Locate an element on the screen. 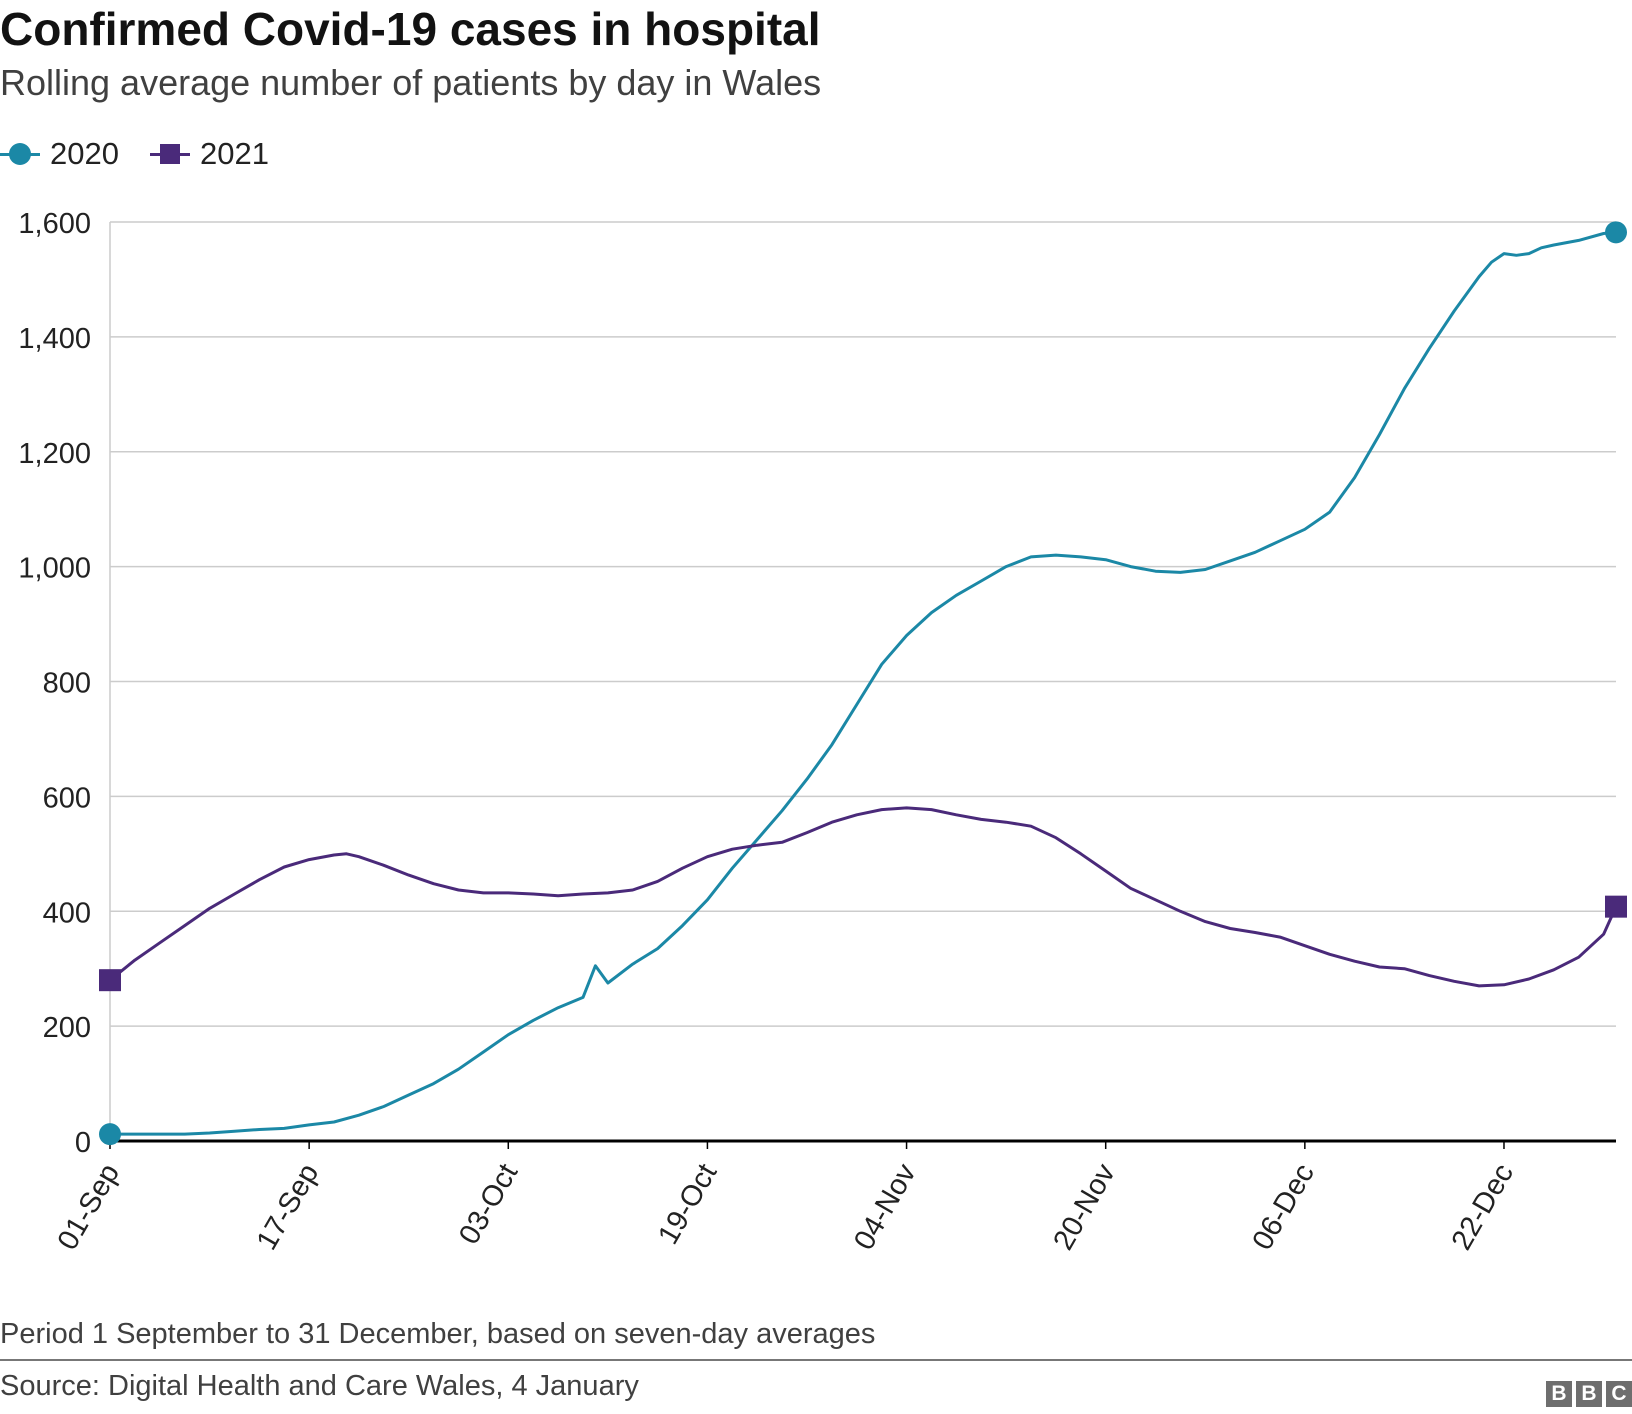 Image resolution: width=1632 pixels, height=1414 pixels. bbc-logo-letter-b2: B is located at coordinates (1589, 1394).